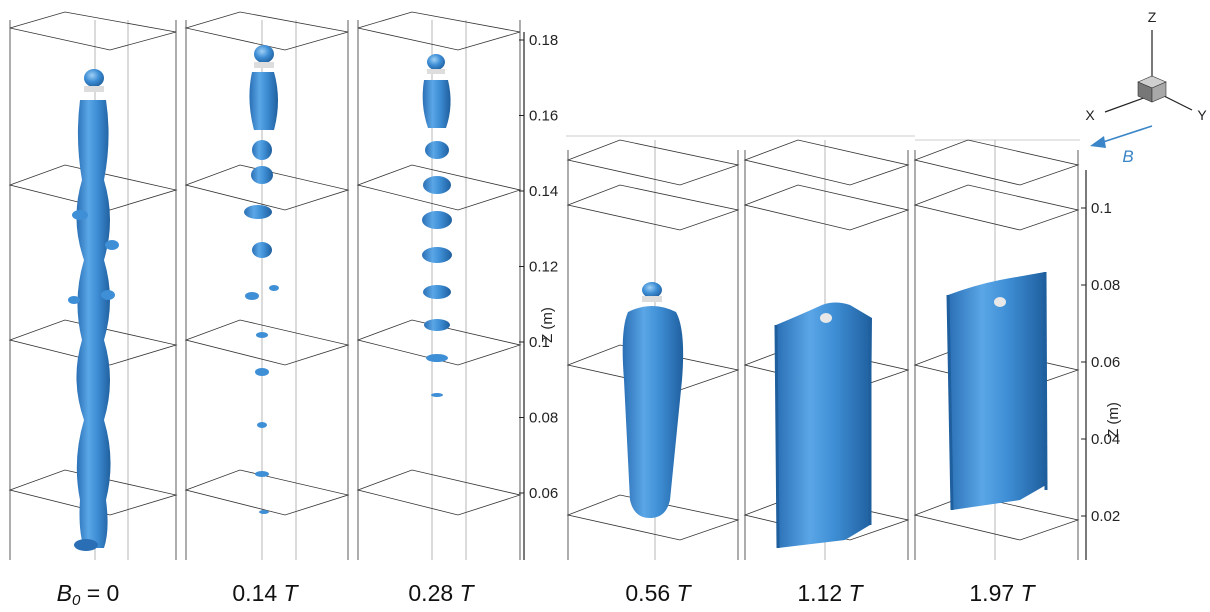 This screenshot has height=612, width=1210. I want to click on z-axis-left-tick-label: 0.16, so click(543, 116).